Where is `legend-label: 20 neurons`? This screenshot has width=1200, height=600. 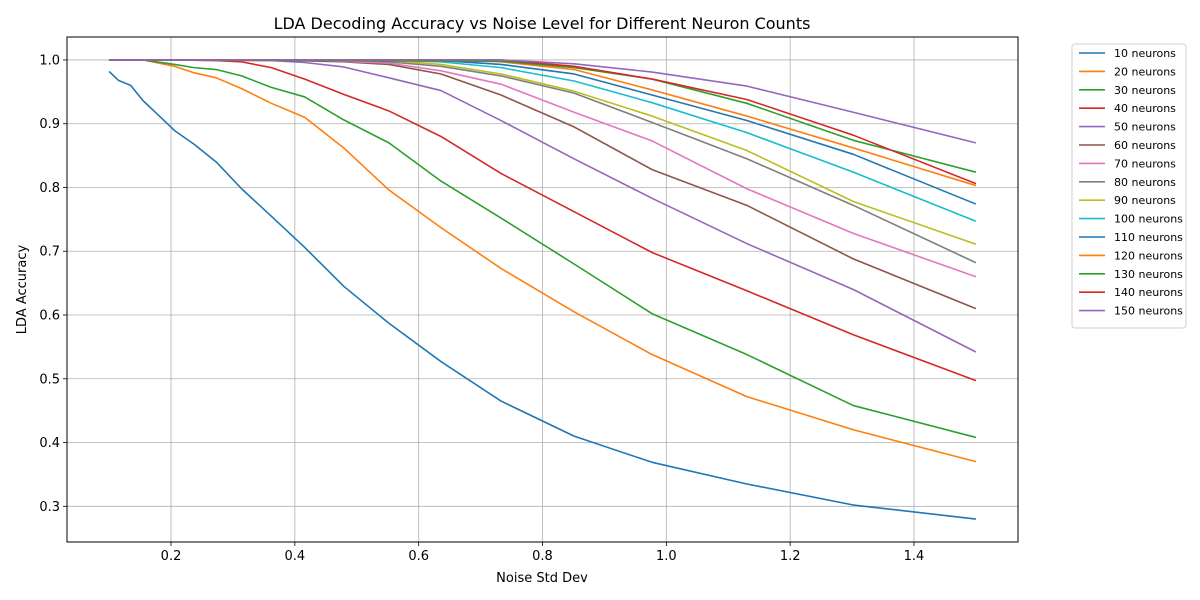
legend-label: 20 neurons is located at coordinates (1145, 71).